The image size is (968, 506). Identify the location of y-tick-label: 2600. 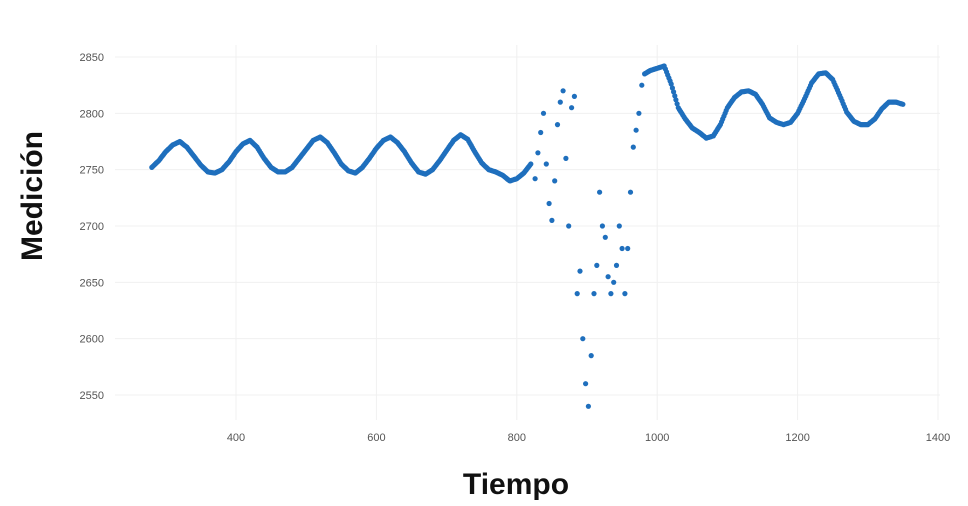
(92, 340).